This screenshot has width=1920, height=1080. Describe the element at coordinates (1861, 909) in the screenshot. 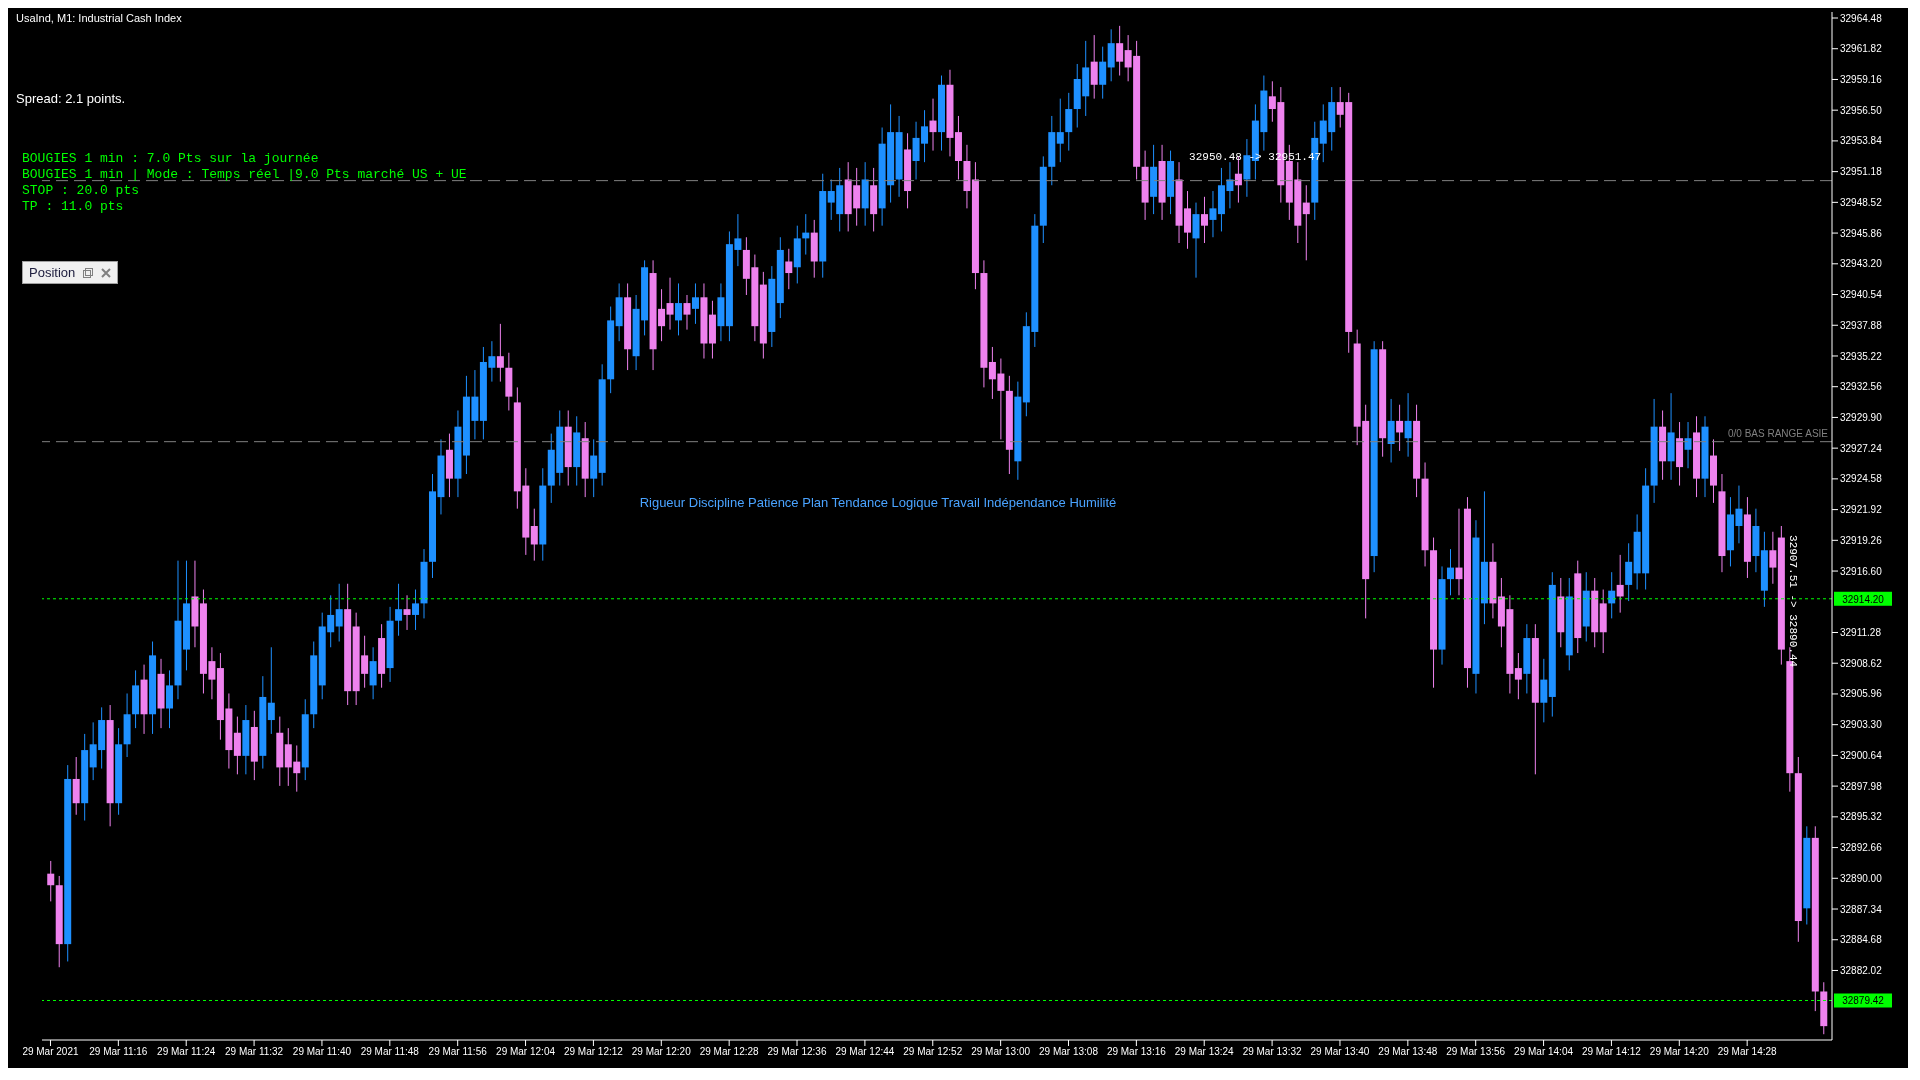

I see `y-tick-label: 32887.34` at that location.